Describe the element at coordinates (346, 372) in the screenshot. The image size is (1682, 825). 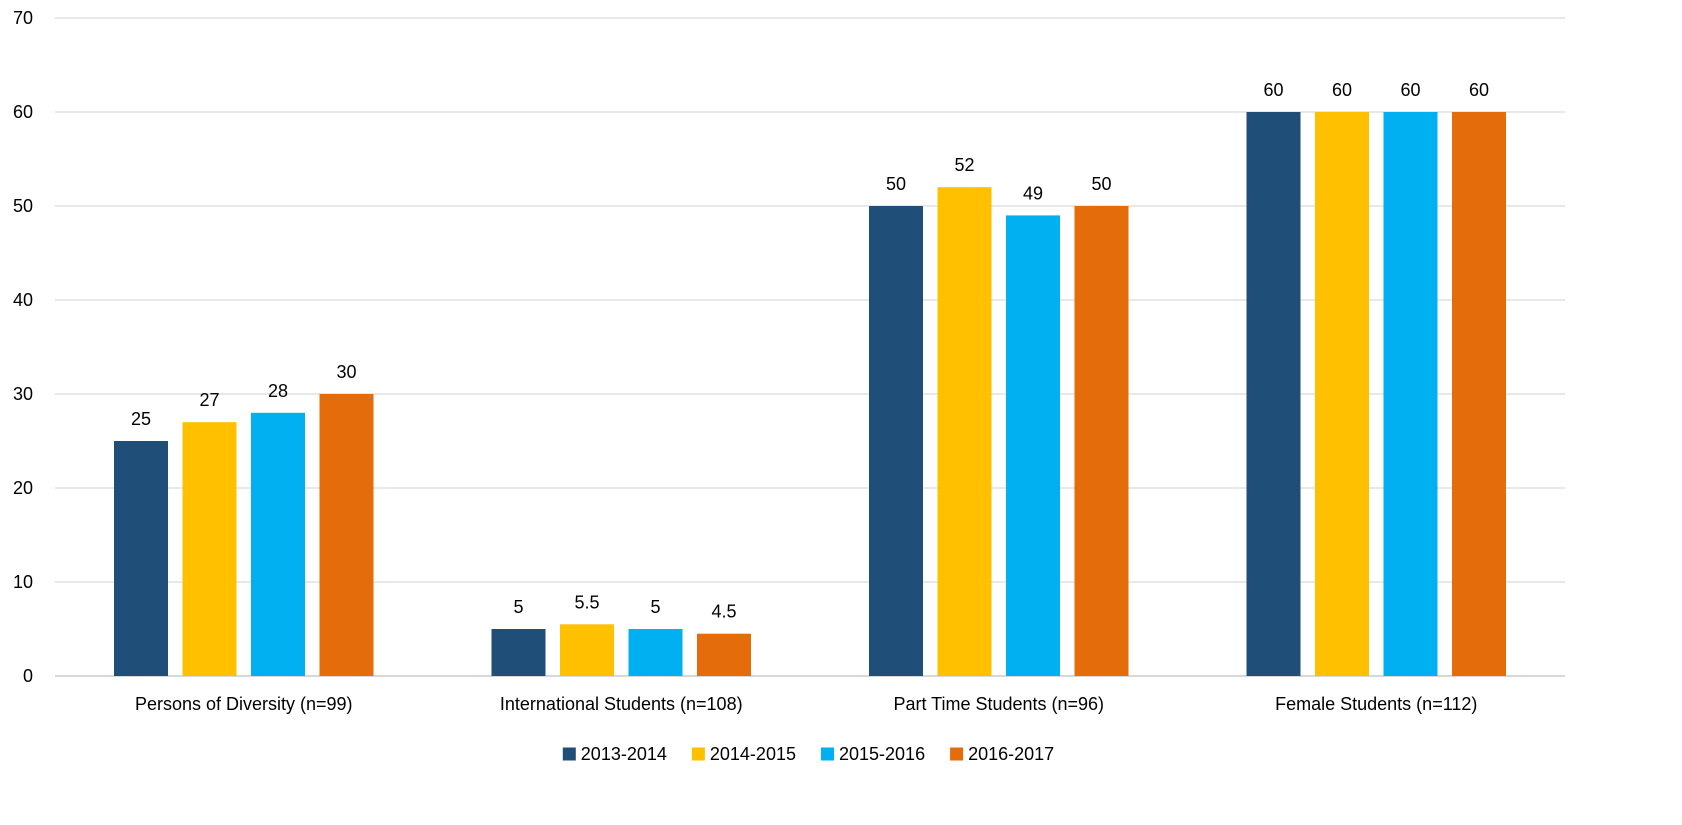
I see `data-label: 30` at that location.